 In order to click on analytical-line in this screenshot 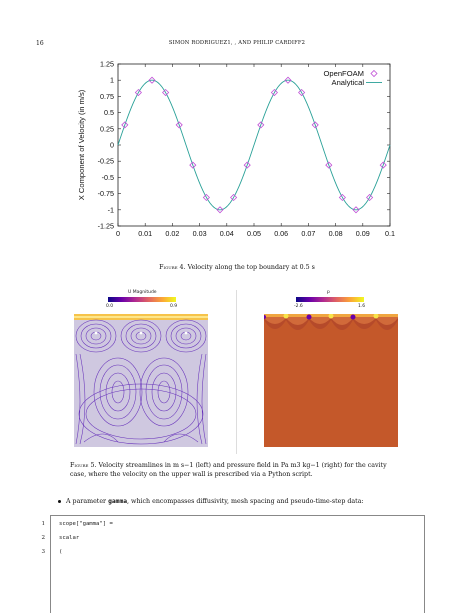, I will do `click(254, 145)`.